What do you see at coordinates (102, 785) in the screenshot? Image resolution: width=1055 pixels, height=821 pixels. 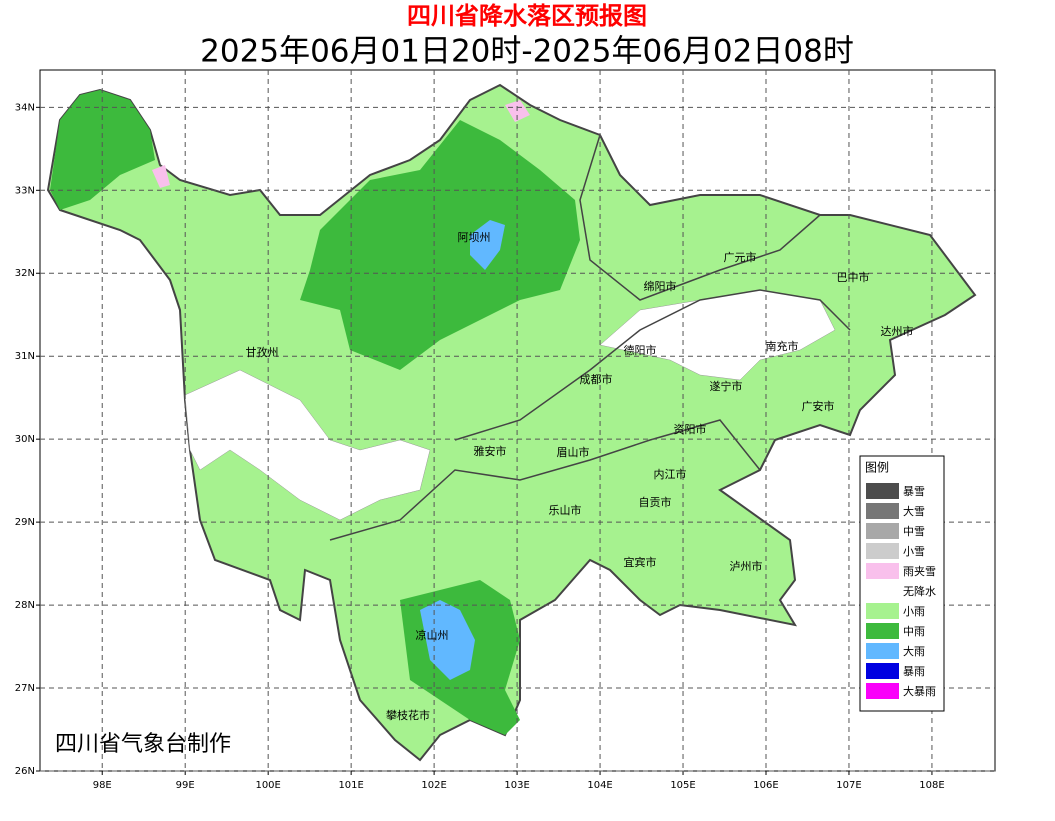 I see `x-tick-label: 98E` at bounding box center [102, 785].